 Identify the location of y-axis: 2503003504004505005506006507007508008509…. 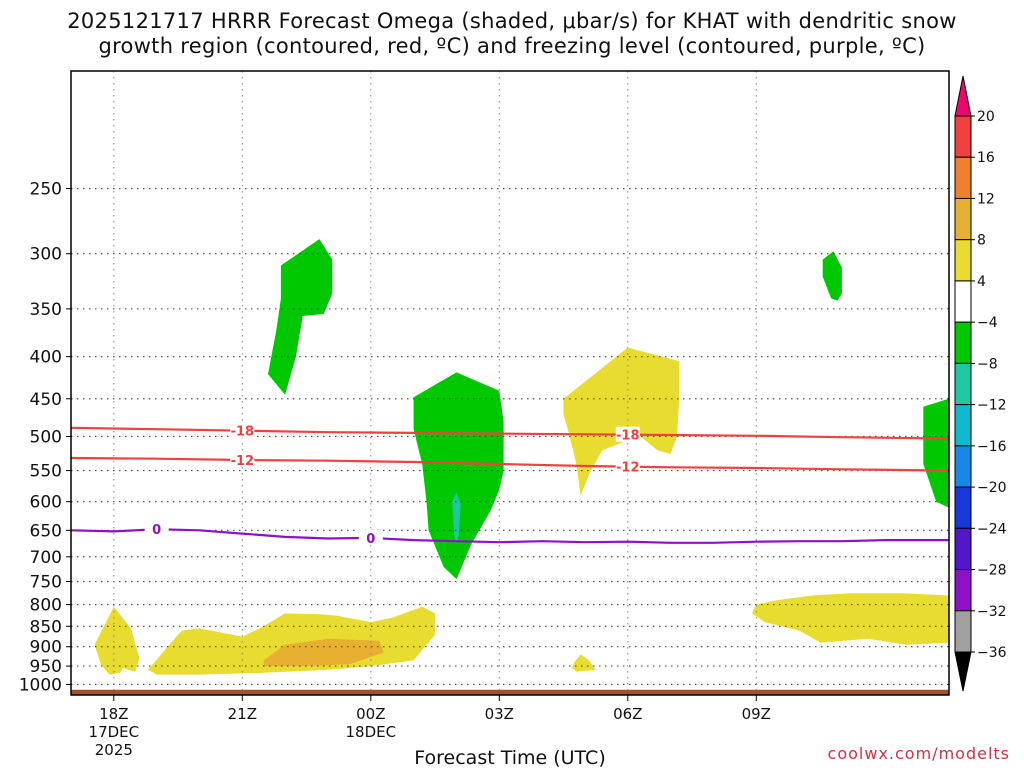
(45, 437).